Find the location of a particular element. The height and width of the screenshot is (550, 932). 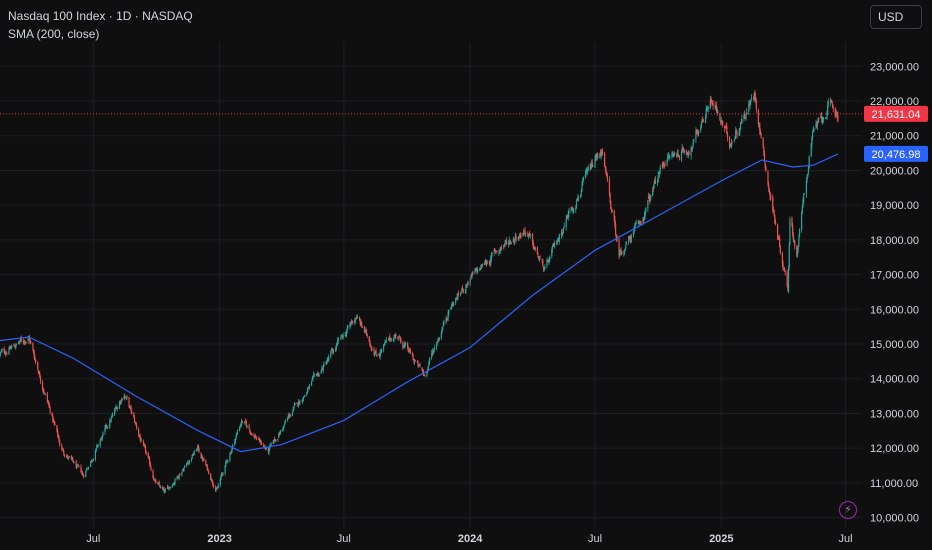

indicator-legend: SMA (200, close) is located at coordinates (54, 34).